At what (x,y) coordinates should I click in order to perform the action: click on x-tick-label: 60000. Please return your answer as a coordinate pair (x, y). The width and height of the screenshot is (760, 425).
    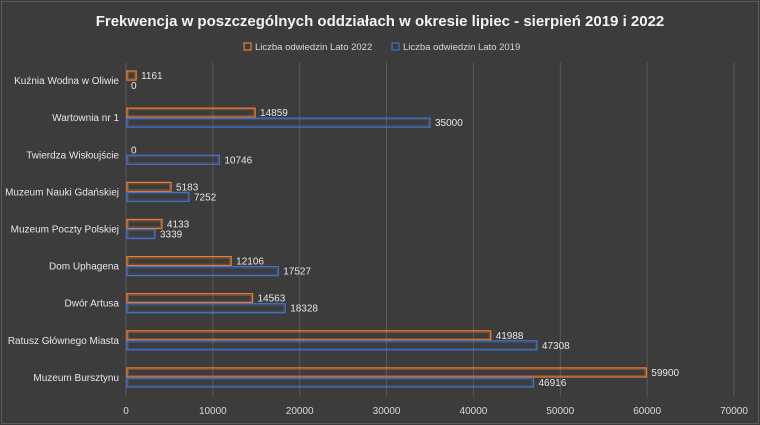
    Looking at the image, I should click on (647, 411).